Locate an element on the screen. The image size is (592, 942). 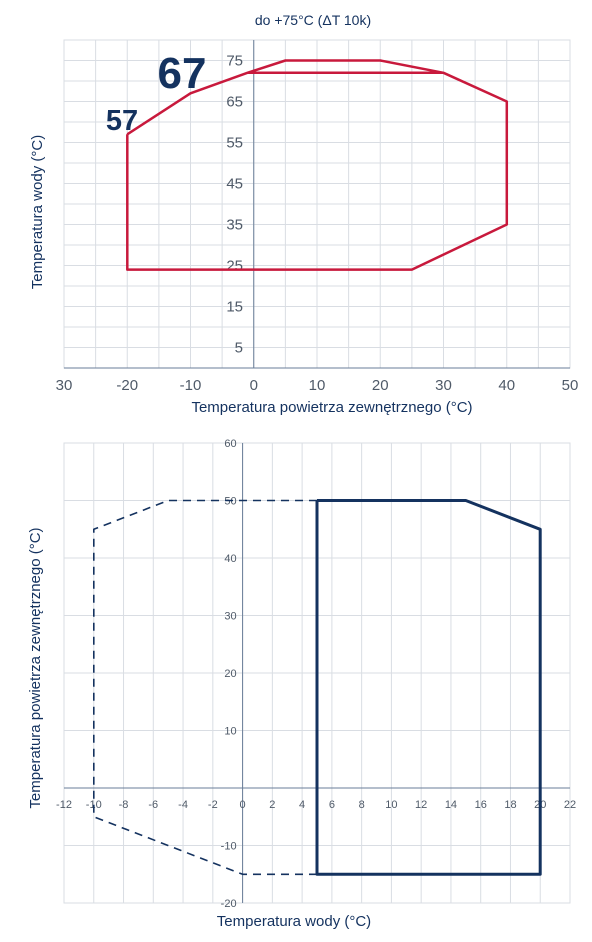
top-chart-title: do +75°C (ΔT 10k) is located at coordinates (313, 20).